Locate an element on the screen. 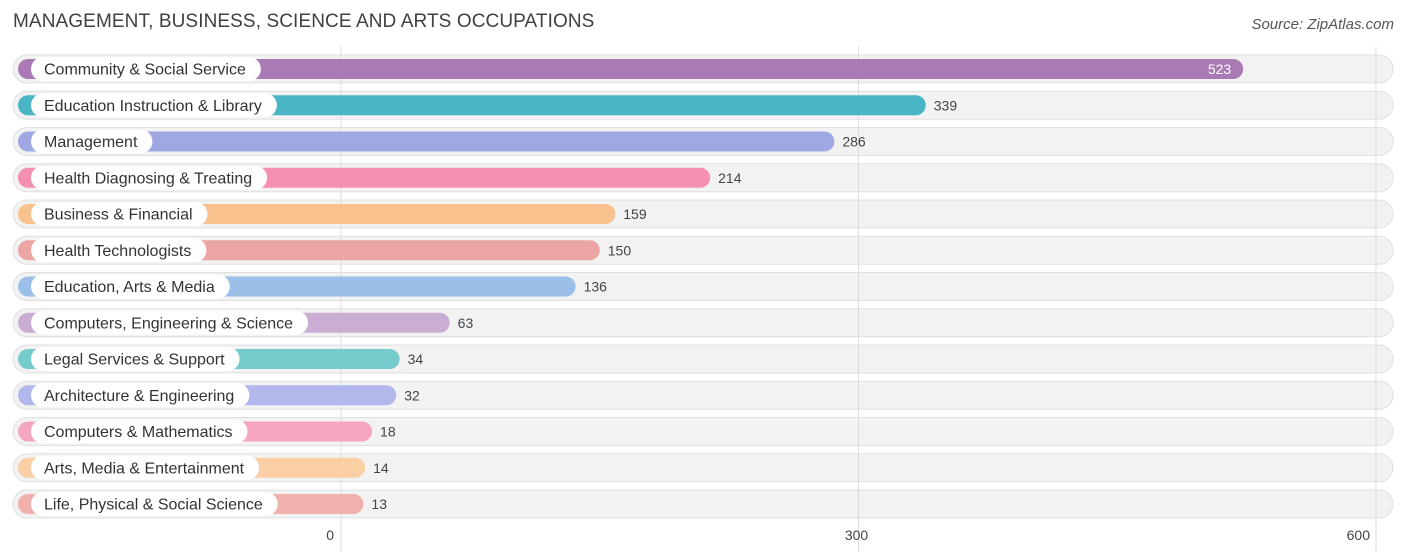  value-label: 339 is located at coordinates (946, 105).